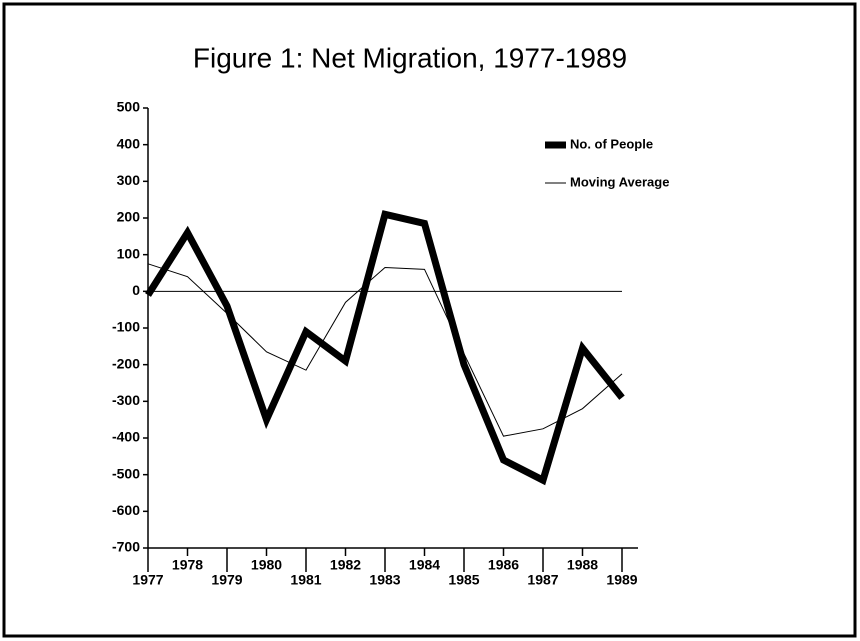  I want to click on legend-label: No. of People, so click(611, 143).